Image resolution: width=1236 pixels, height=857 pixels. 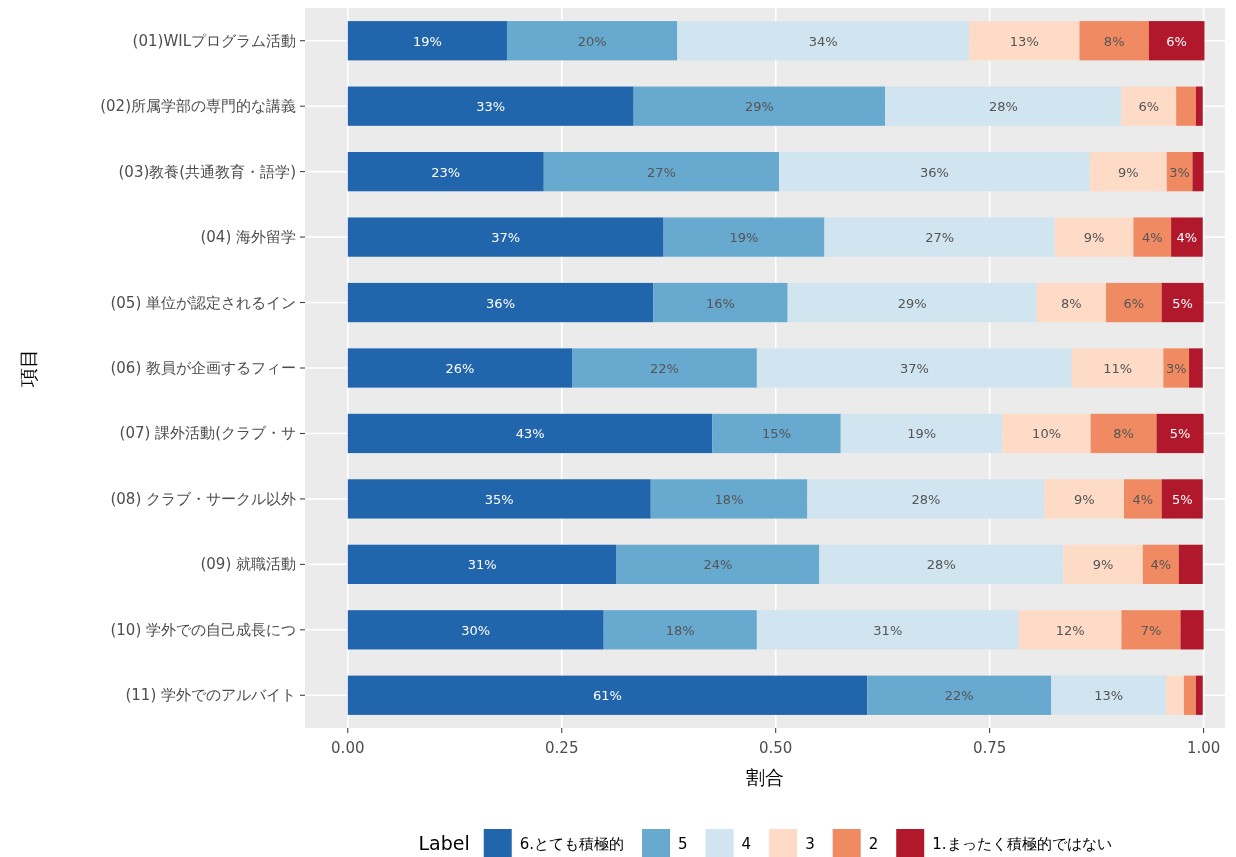 I want to click on y-tick-label: (05) 単位が認定されるイン, so click(x=203, y=302).